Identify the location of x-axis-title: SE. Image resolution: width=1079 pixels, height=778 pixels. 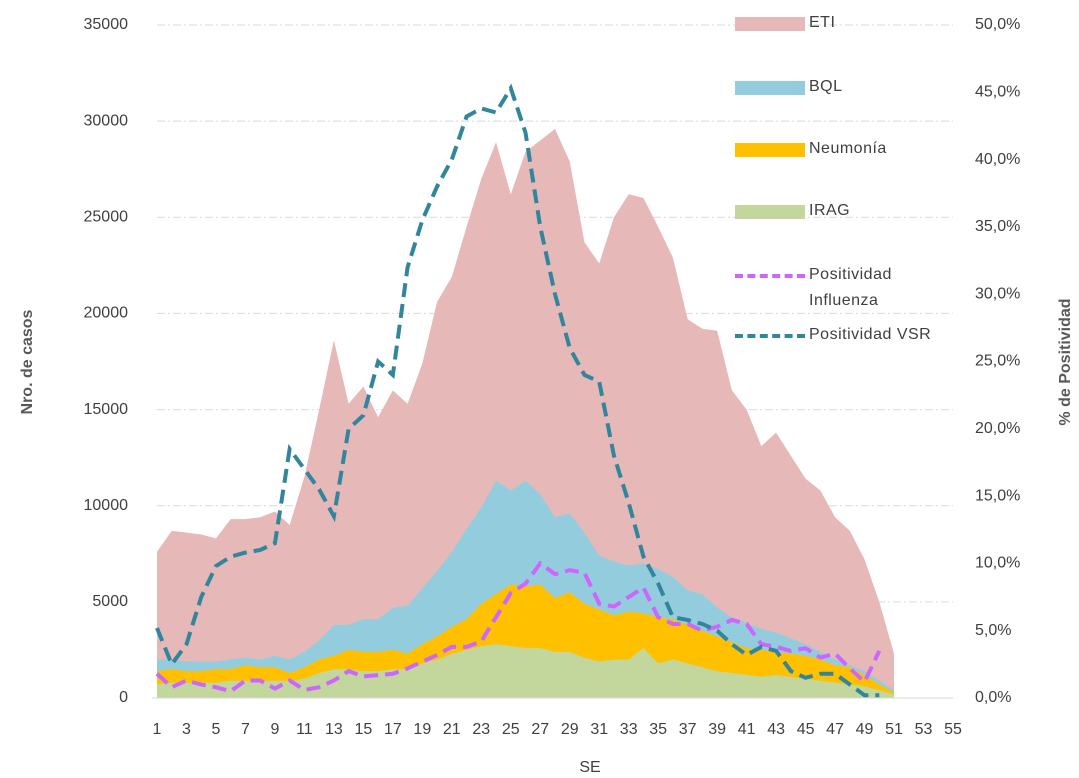
(589, 767).